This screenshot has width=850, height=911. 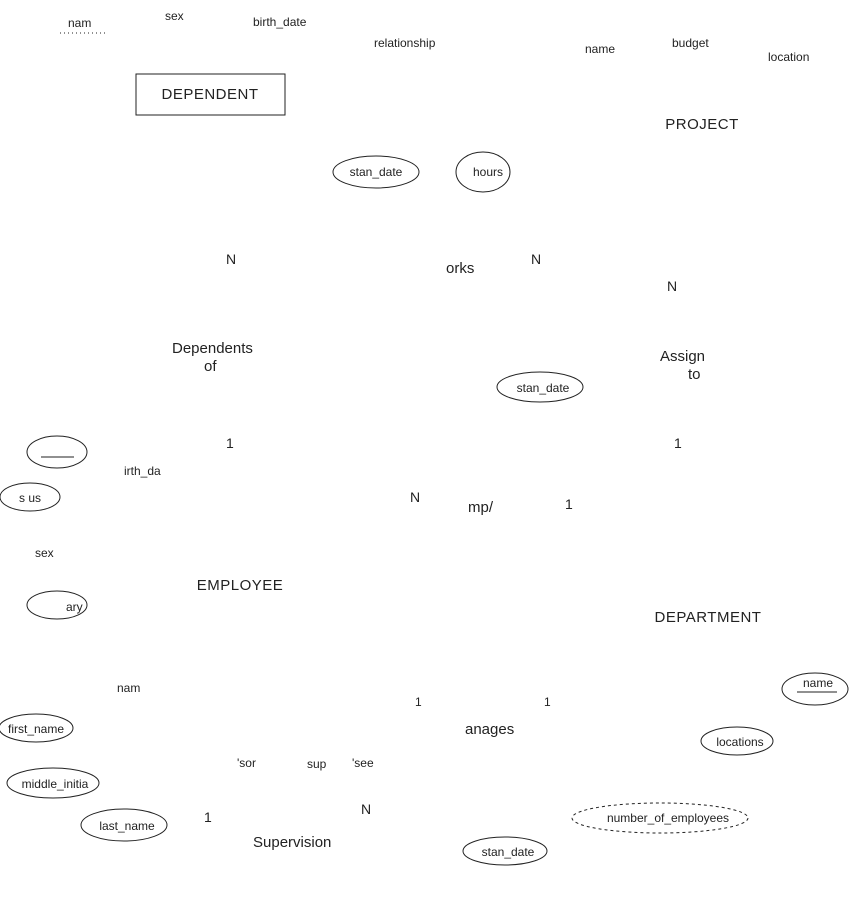 What do you see at coordinates (79, 23) in the screenshot?
I see `dependent-name-attr: nam` at bounding box center [79, 23].